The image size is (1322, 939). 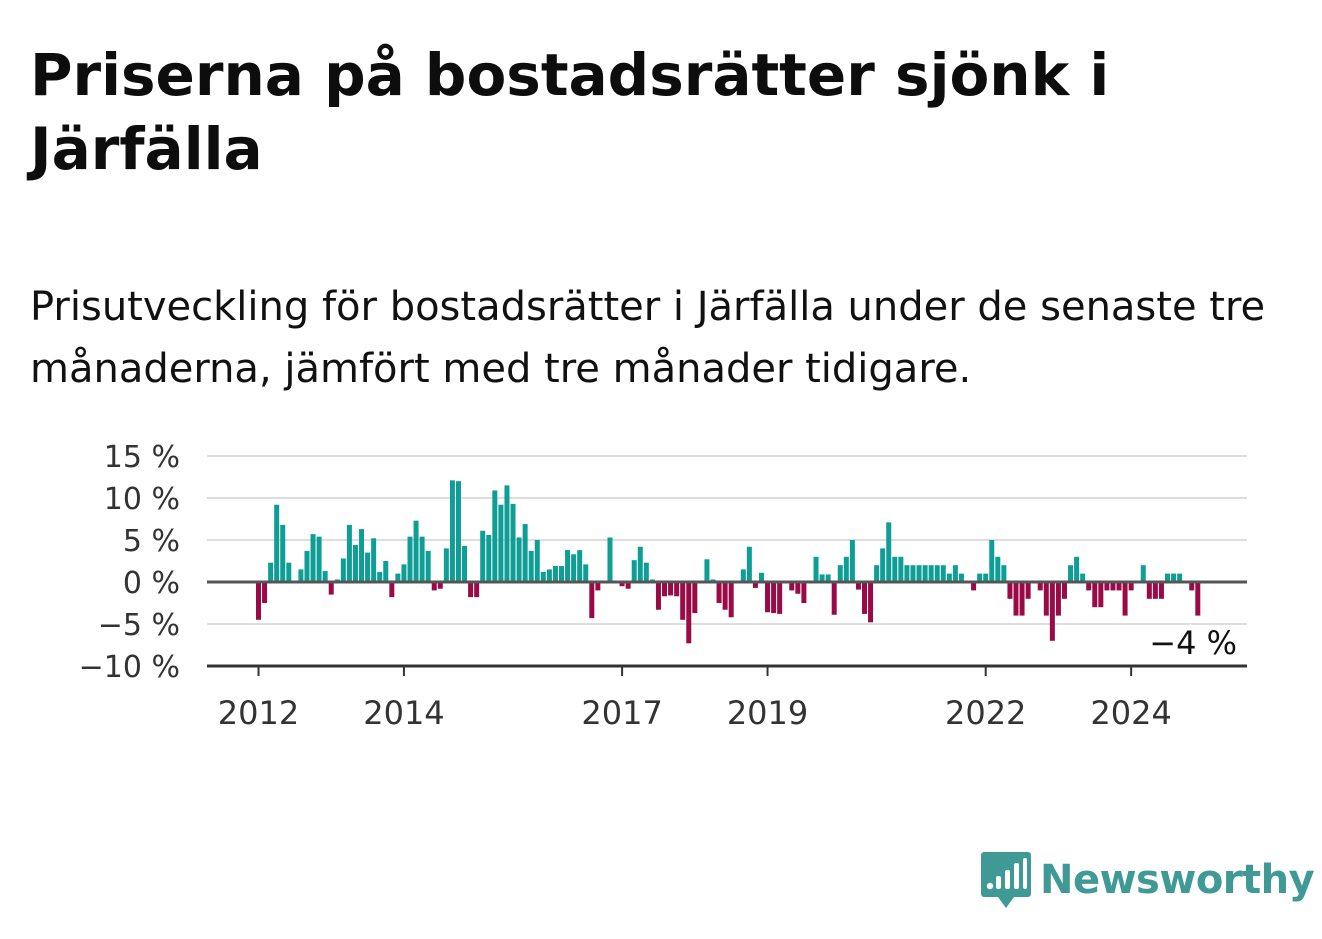 I want to click on y-tick-label: −10 %, so click(x=129, y=667).